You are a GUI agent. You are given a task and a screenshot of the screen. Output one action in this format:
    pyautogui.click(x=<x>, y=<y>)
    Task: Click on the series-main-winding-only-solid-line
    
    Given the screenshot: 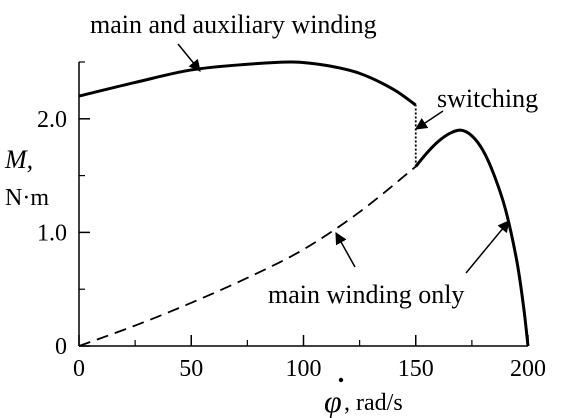 What is the action you would take?
    pyautogui.click(x=472, y=238)
    